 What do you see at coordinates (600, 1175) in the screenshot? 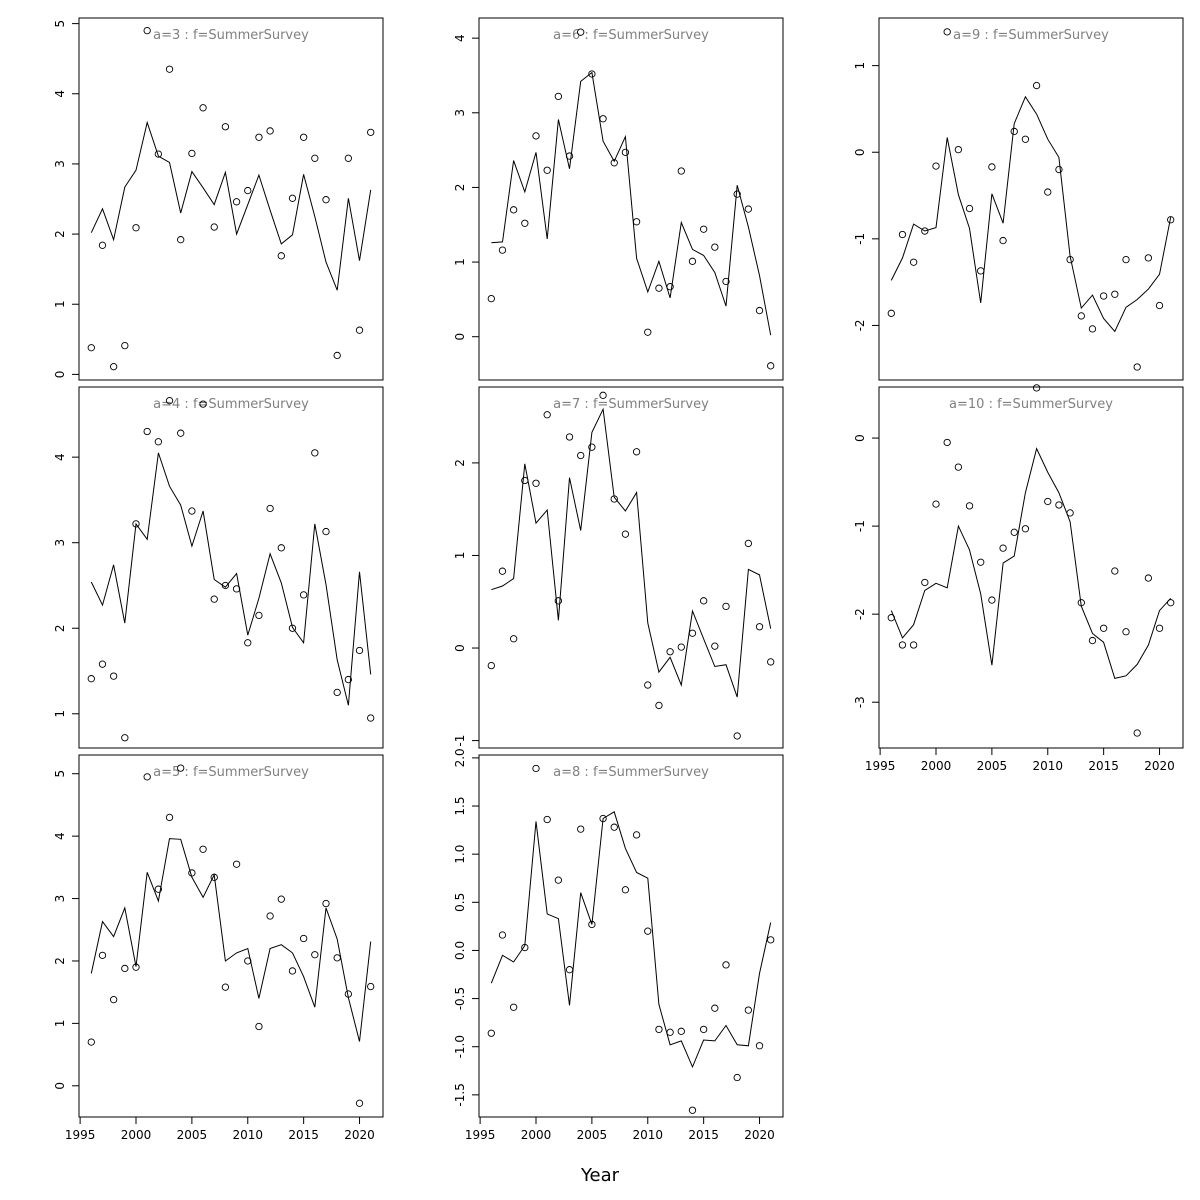
I see `x-axis-label: Year` at bounding box center [600, 1175].